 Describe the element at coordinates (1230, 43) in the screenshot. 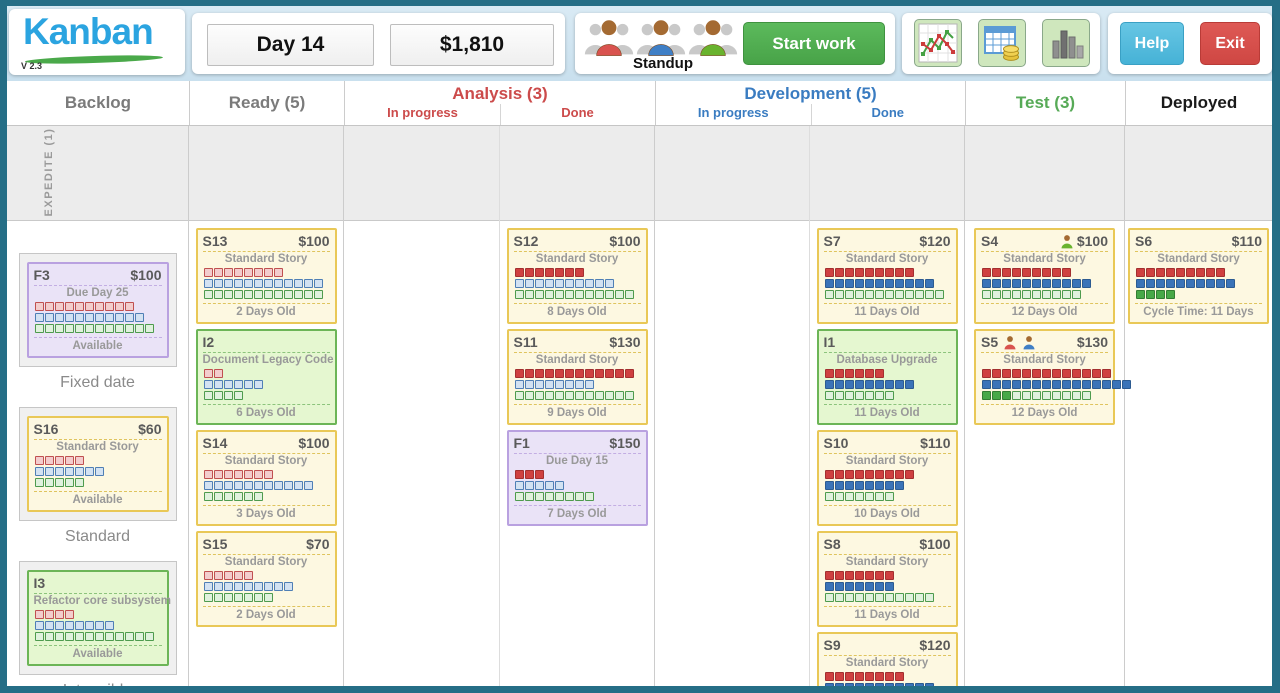

I see `exit-button: Exit` at that location.